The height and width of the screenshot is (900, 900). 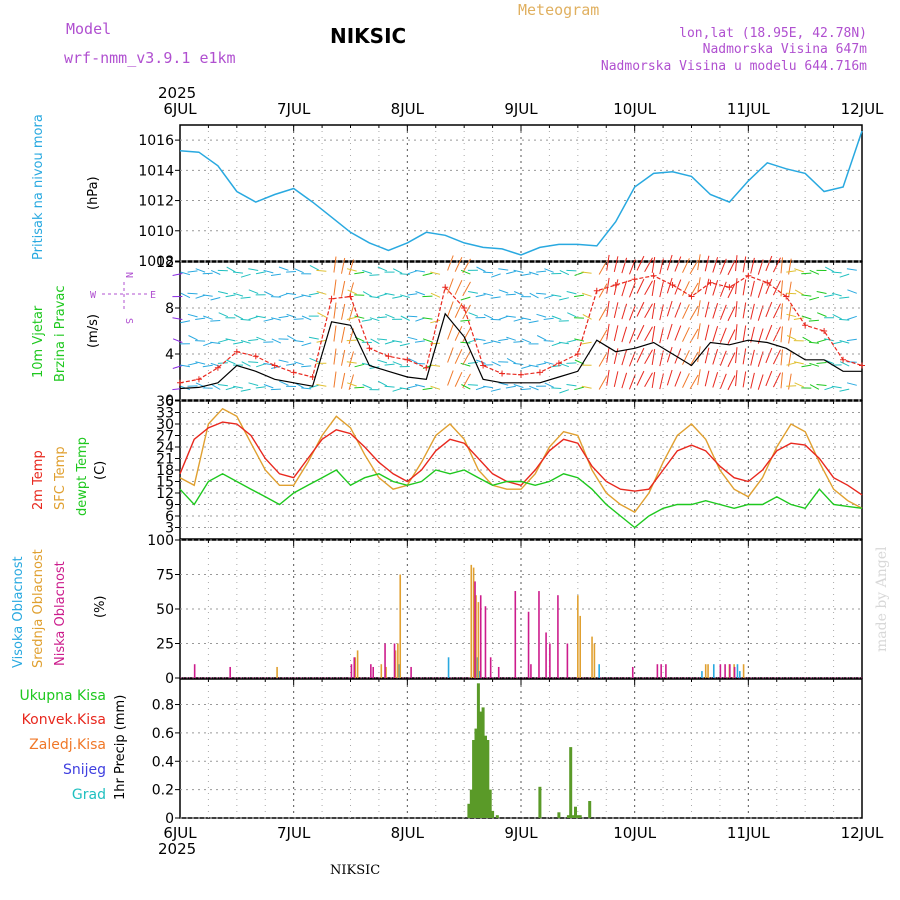 I want to click on day-label-top: 7JUL, so click(x=294, y=109).